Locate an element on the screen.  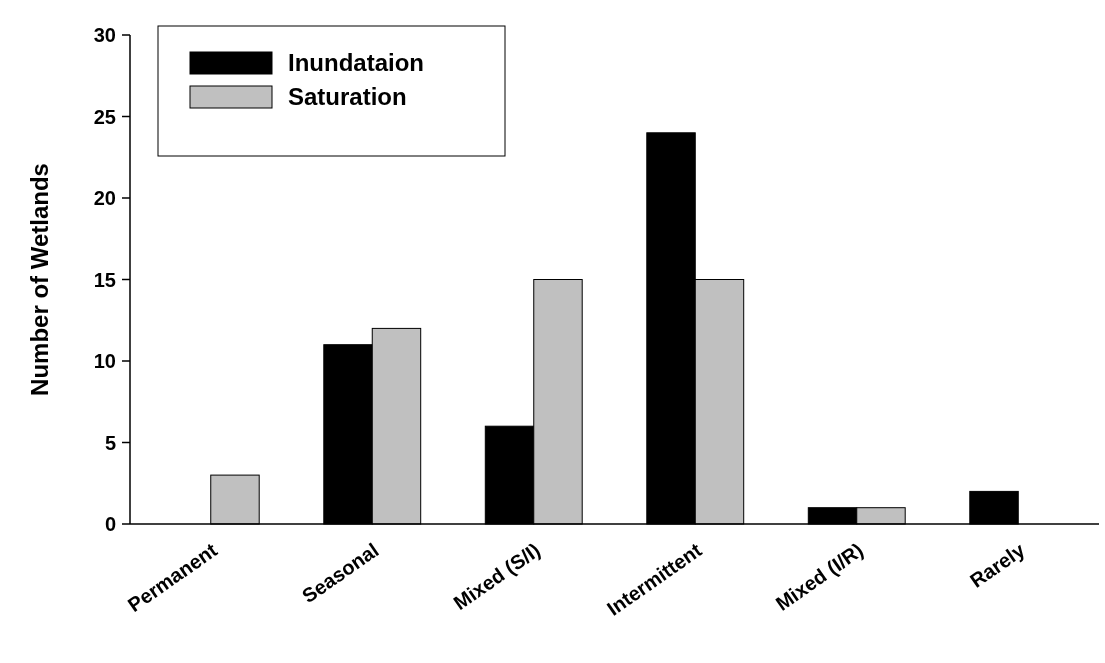
y-tick-label: 5 is located at coordinates (110, 442).